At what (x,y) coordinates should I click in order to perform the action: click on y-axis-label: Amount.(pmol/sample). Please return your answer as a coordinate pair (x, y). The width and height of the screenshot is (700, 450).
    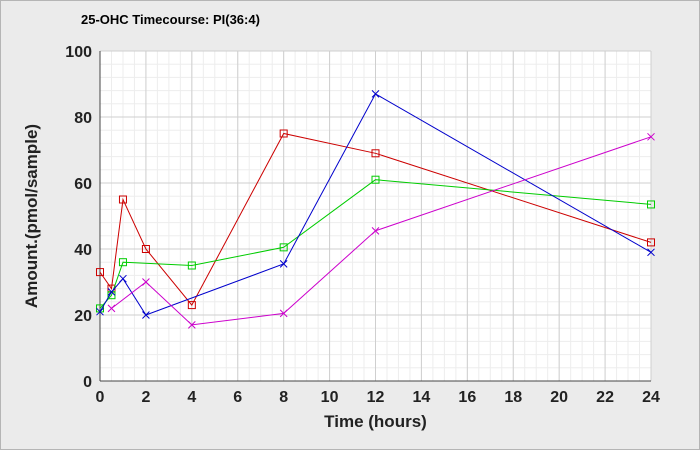
    Looking at the image, I should click on (31, 216).